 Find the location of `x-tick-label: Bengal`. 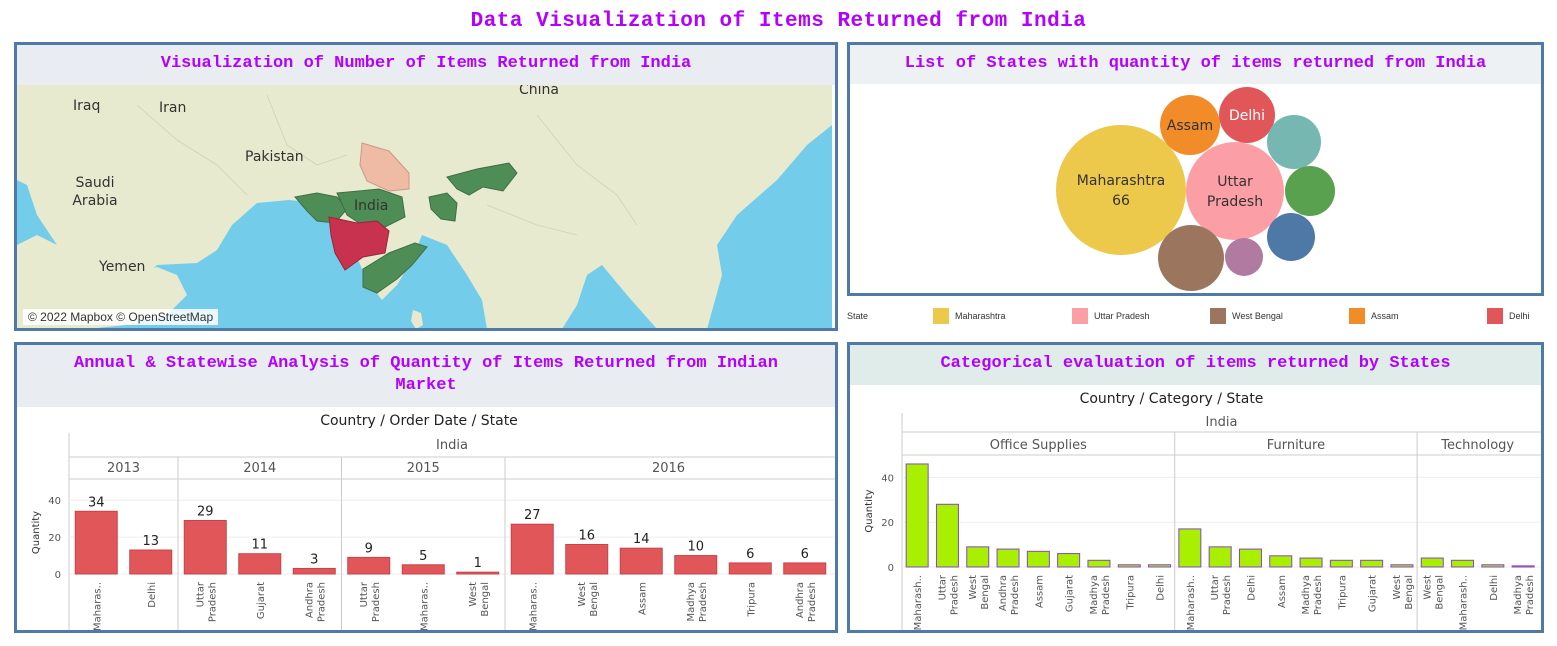

x-tick-label: Bengal is located at coordinates (1439, 592).